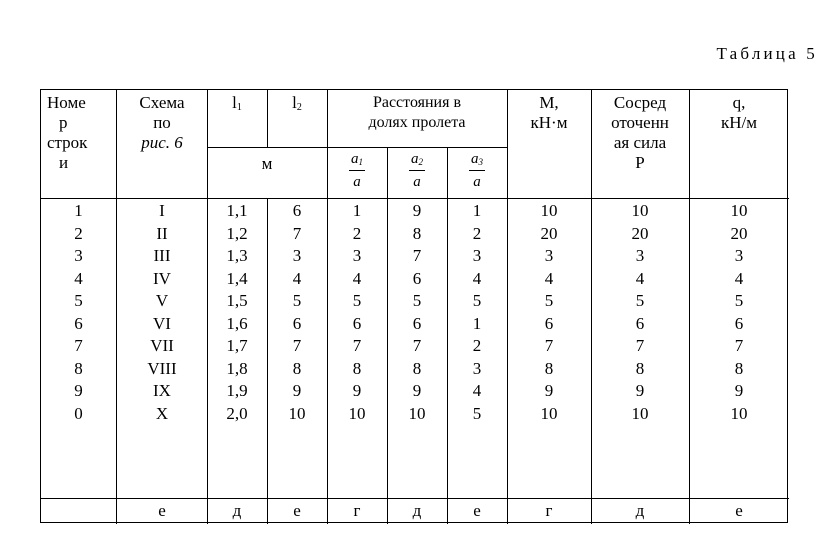  I want to click on header-moment: М, кН·м, so click(549, 113).